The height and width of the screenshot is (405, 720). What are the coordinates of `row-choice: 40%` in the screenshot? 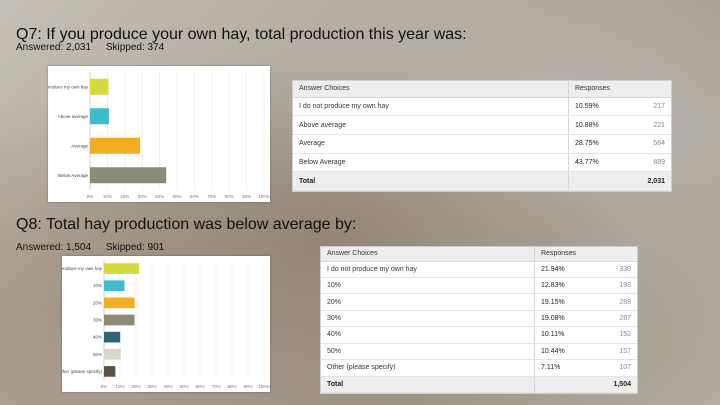 It's located at (428, 335).